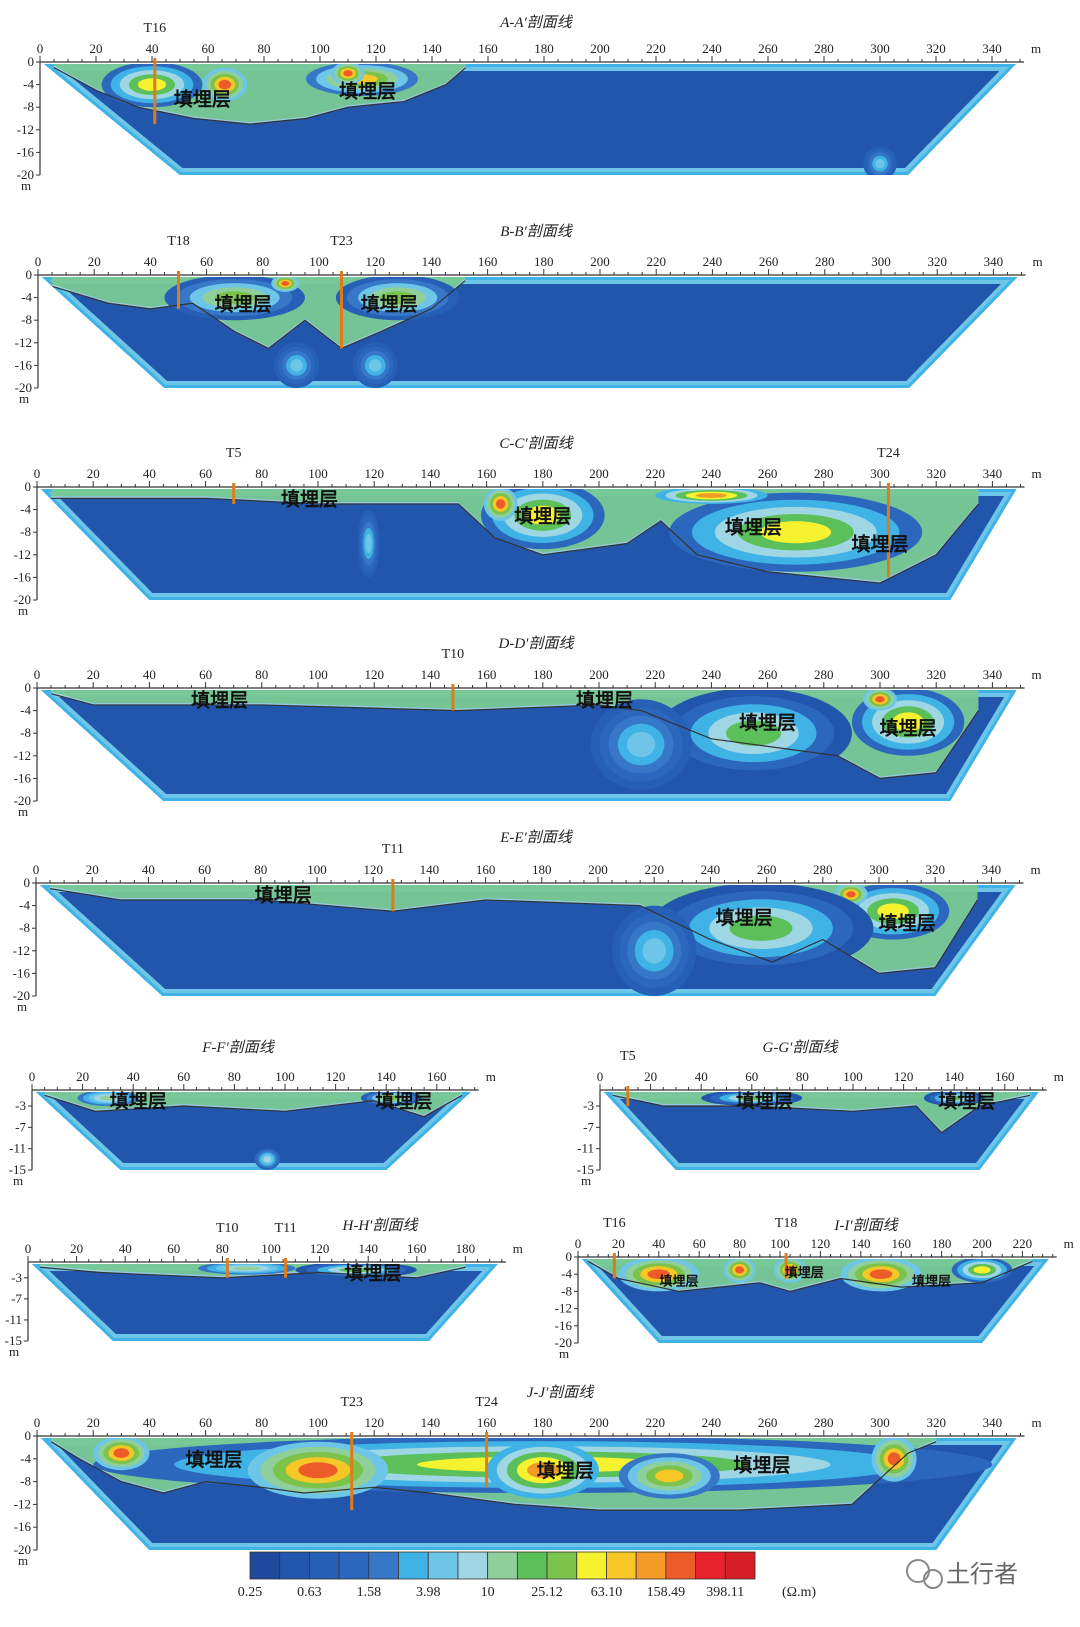  I want to click on legend-swatch, so click(383, 1565).